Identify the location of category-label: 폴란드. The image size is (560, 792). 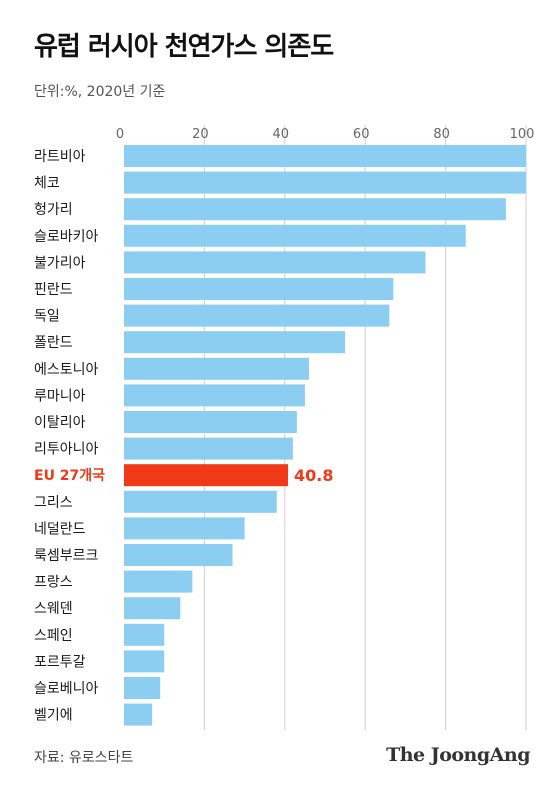
(53, 343).